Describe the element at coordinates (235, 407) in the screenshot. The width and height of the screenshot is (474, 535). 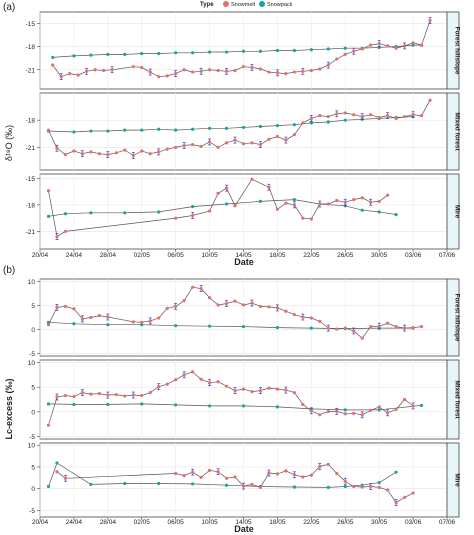
I see `series-line-snowpack` at that location.